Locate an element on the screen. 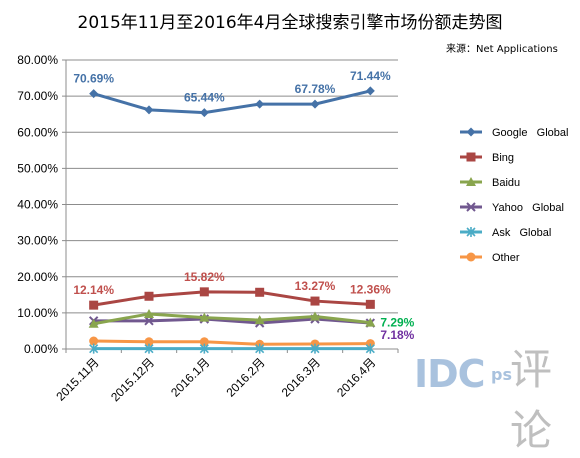  legend-item: Google Global is located at coordinates (514, 133).